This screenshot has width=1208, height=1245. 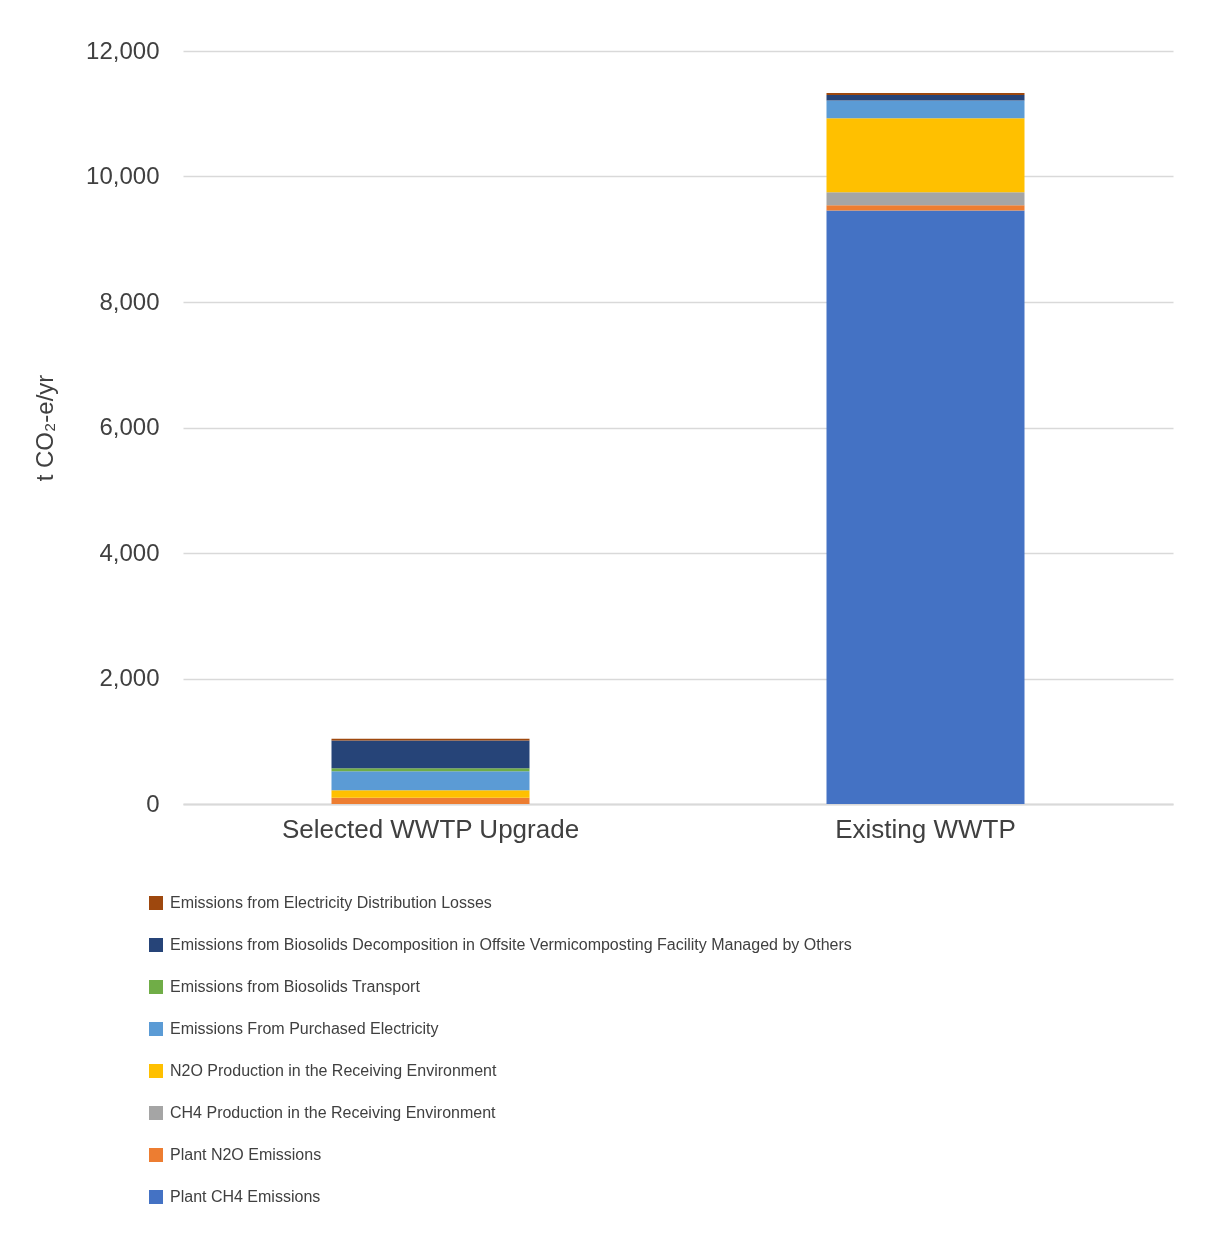 What do you see at coordinates (331, 902) in the screenshot?
I see `legend-label: Emissions from Electricity Distribution Losses` at bounding box center [331, 902].